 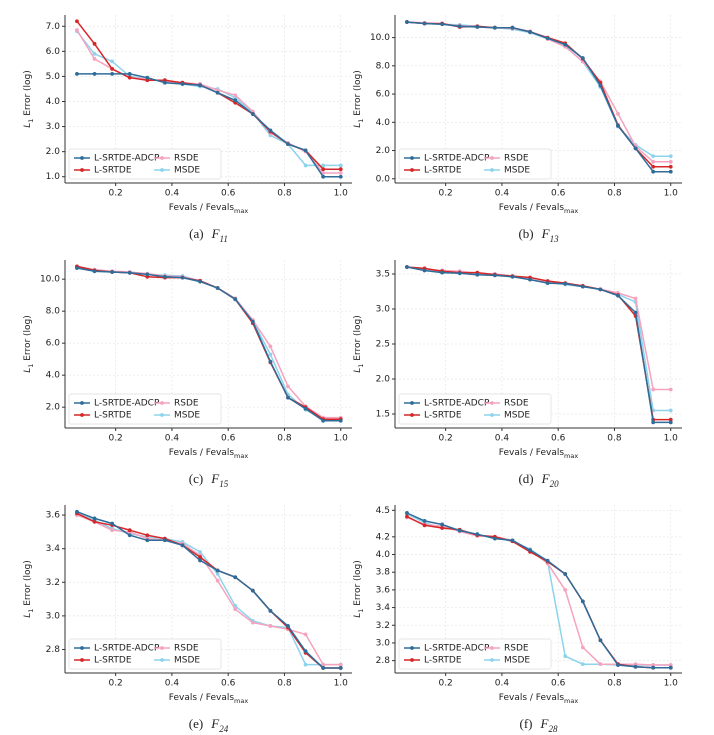 I want to click on y-tick-label: 1.5, so click(x=383, y=415).